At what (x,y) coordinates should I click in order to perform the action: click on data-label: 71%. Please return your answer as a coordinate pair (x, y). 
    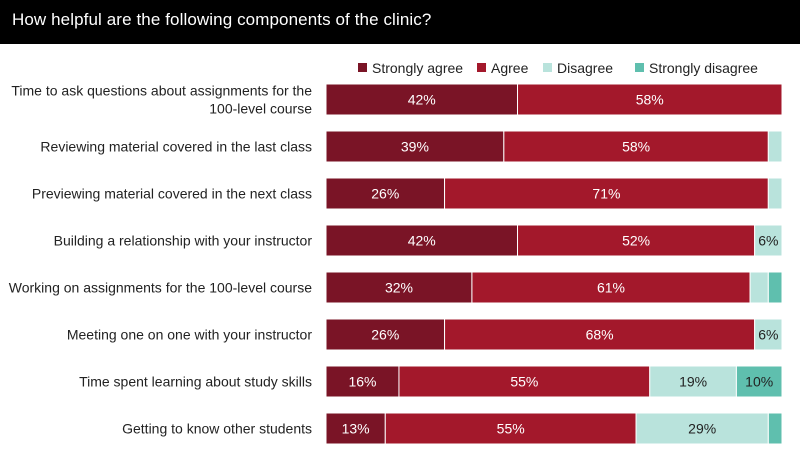
    Looking at the image, I should click on (606, 194).